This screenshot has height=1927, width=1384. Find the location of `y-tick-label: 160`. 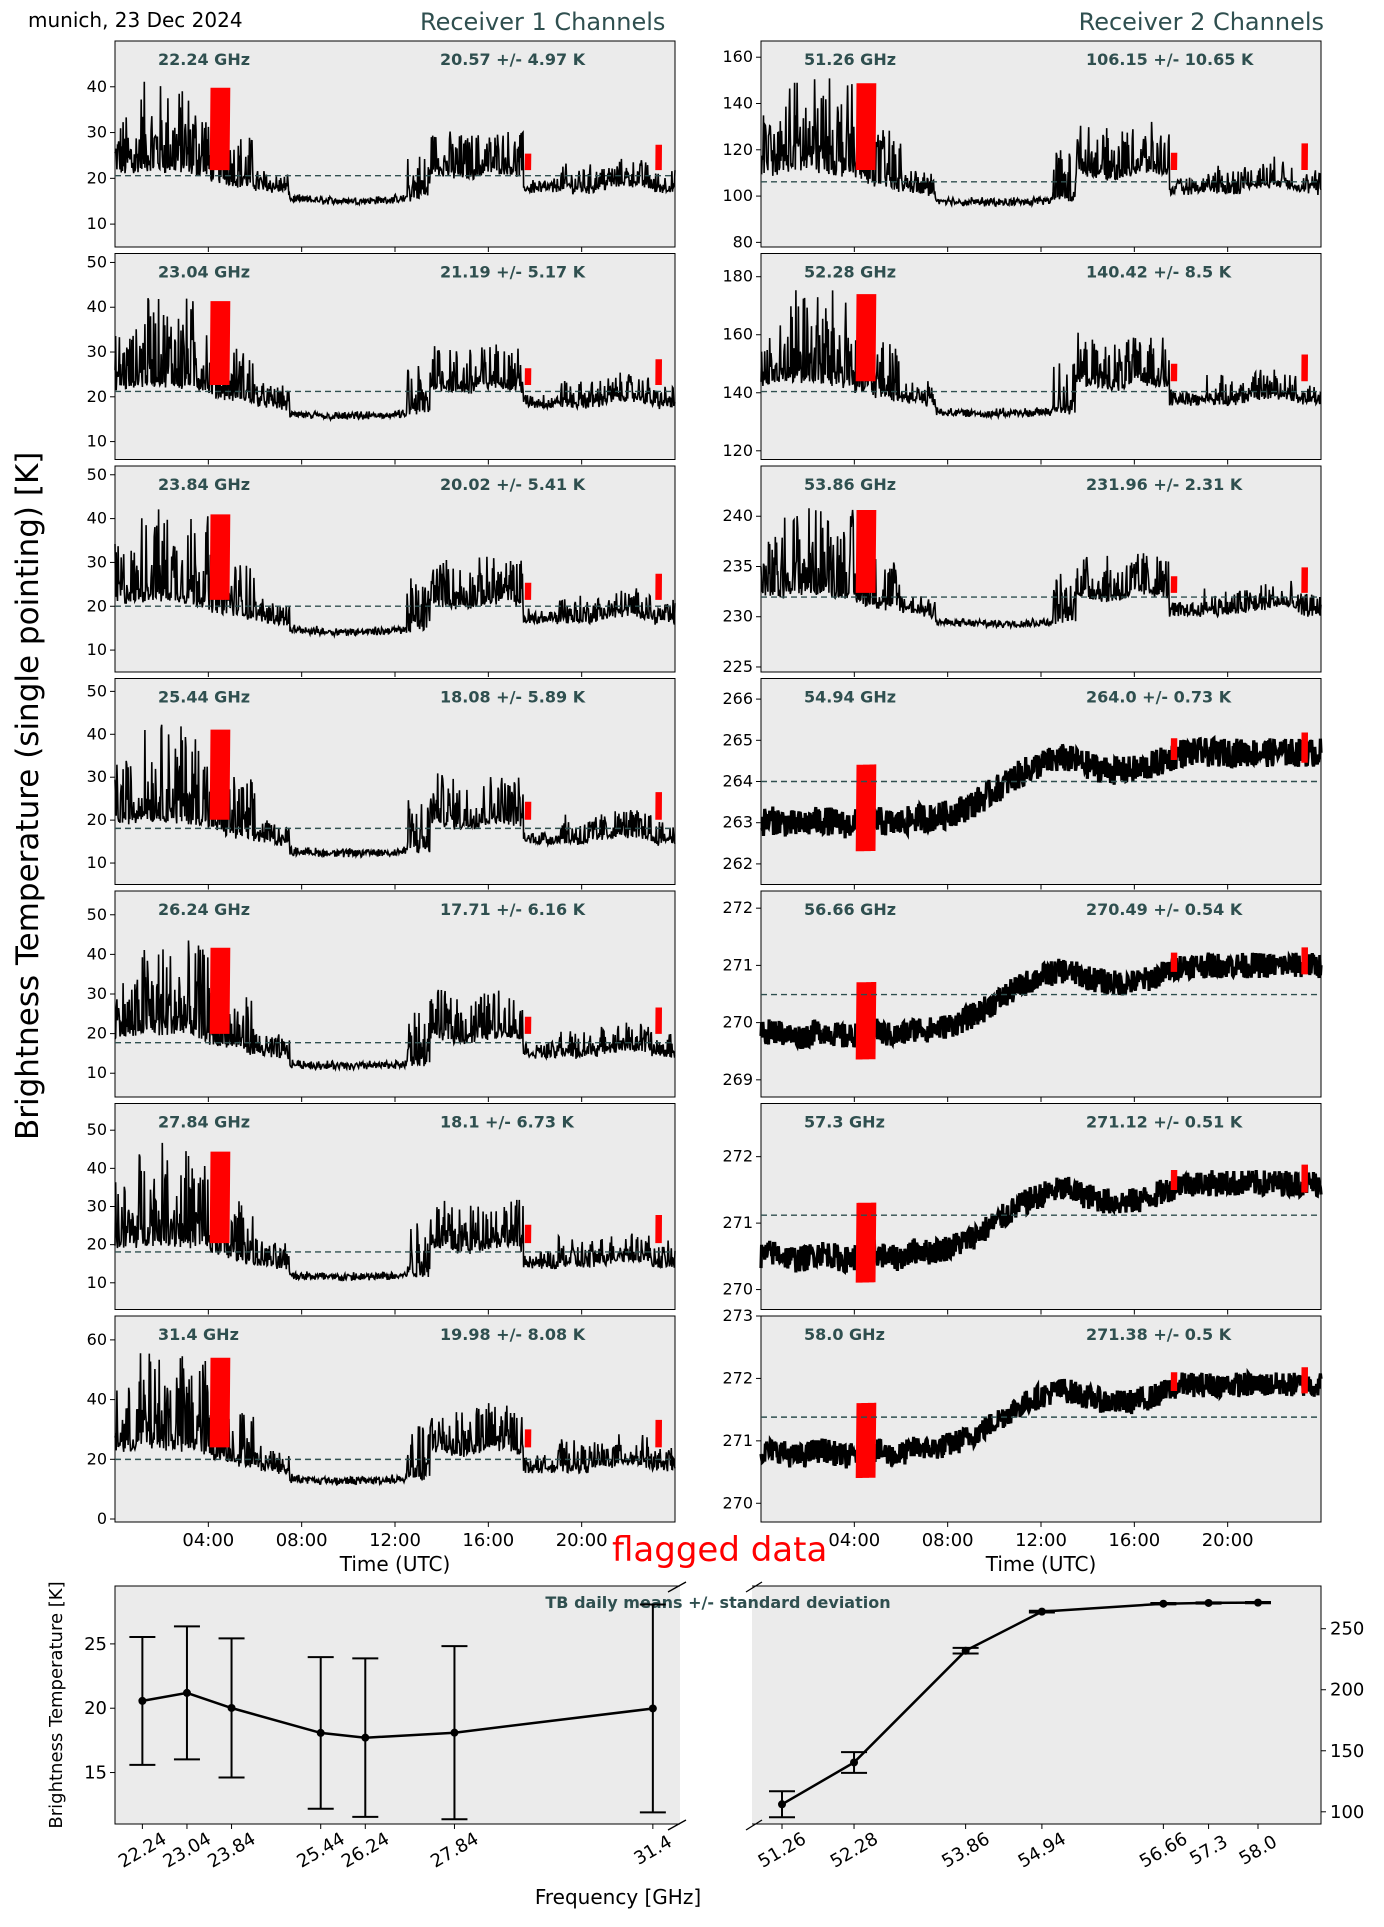

y-tick-label: 160 is located at coordinates (737, 56).